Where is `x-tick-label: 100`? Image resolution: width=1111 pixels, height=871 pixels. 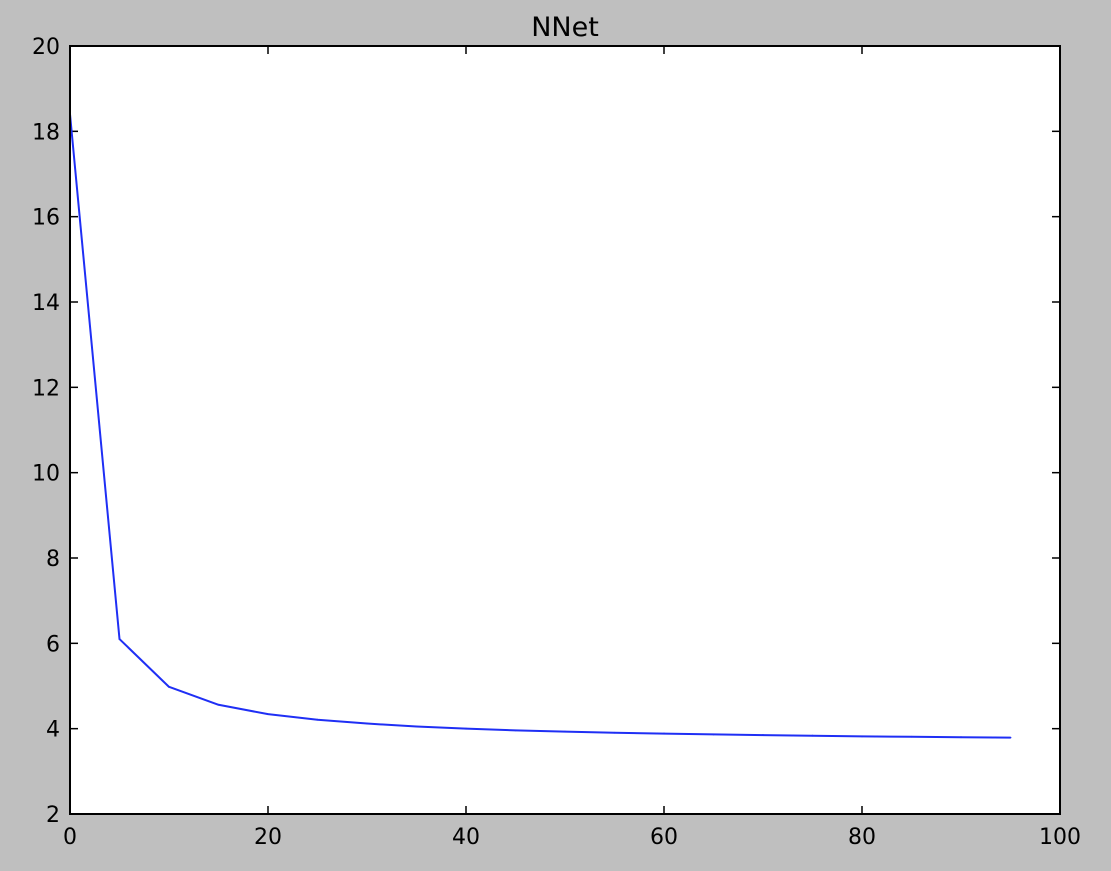
x-tick-label: 100 is located at coordinates (1060, 837).